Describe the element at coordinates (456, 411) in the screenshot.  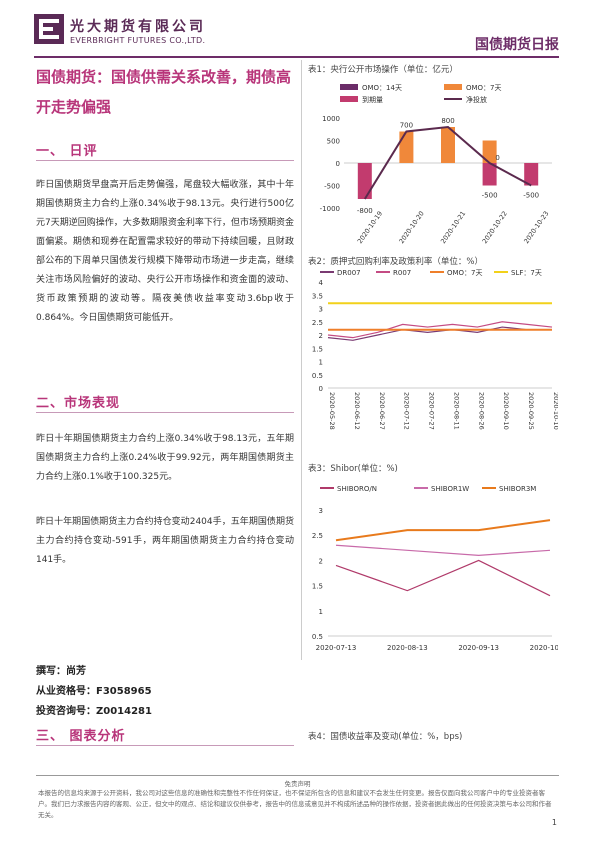
I see `x-tick-label: 2020-08-11` at that location.